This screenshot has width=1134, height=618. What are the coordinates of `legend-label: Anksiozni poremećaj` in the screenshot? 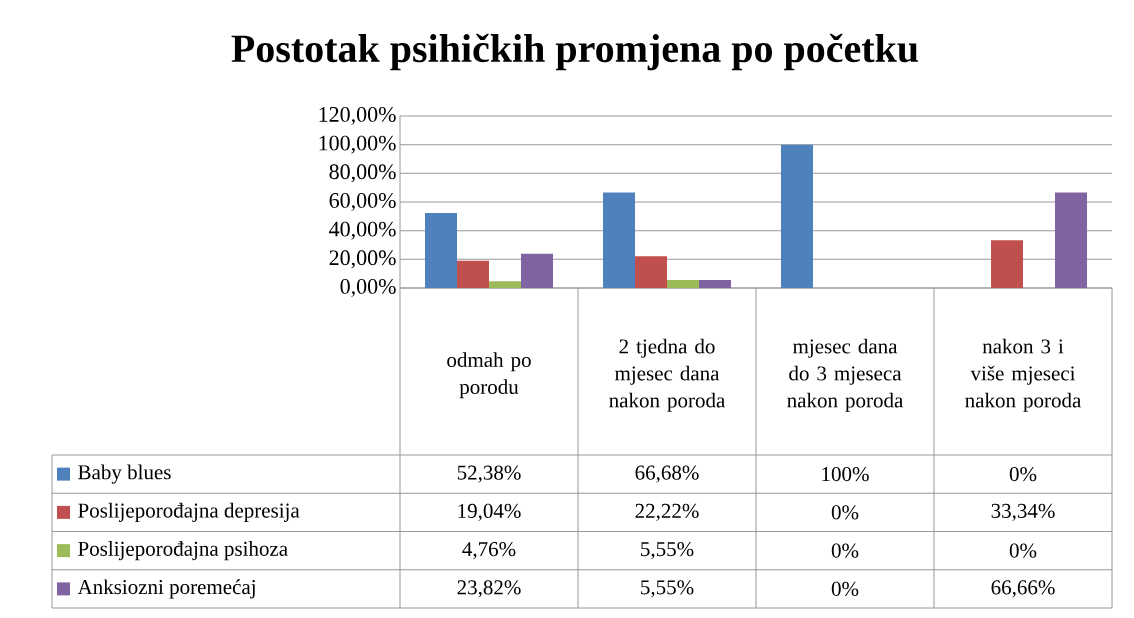 It's located at (166, 589).